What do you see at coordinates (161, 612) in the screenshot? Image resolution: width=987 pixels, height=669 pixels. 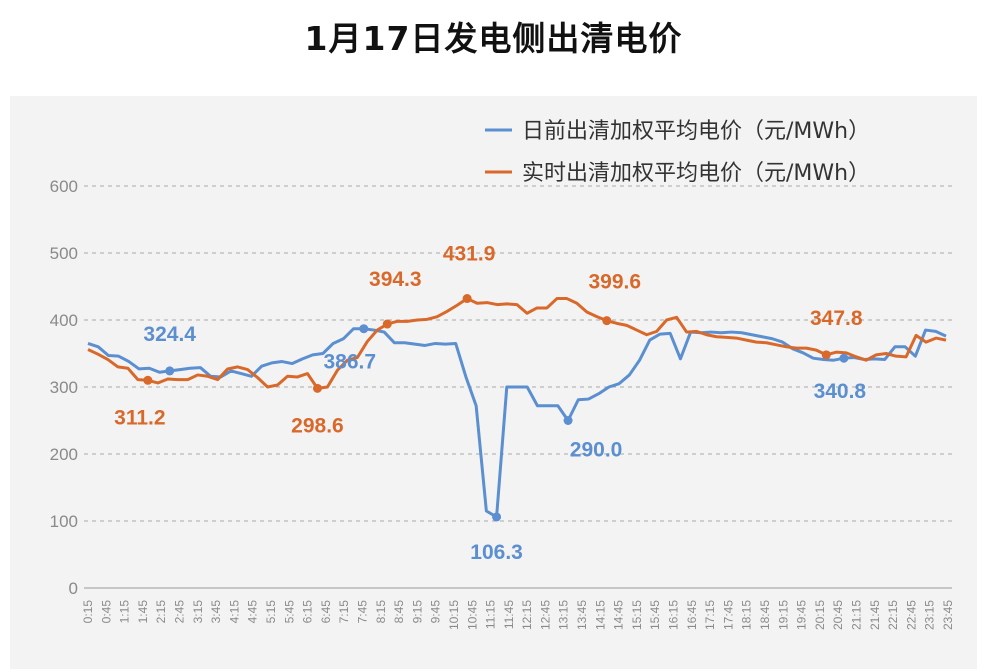 I see `x-tick-label: 2:15` at bounding box center [161, 612].